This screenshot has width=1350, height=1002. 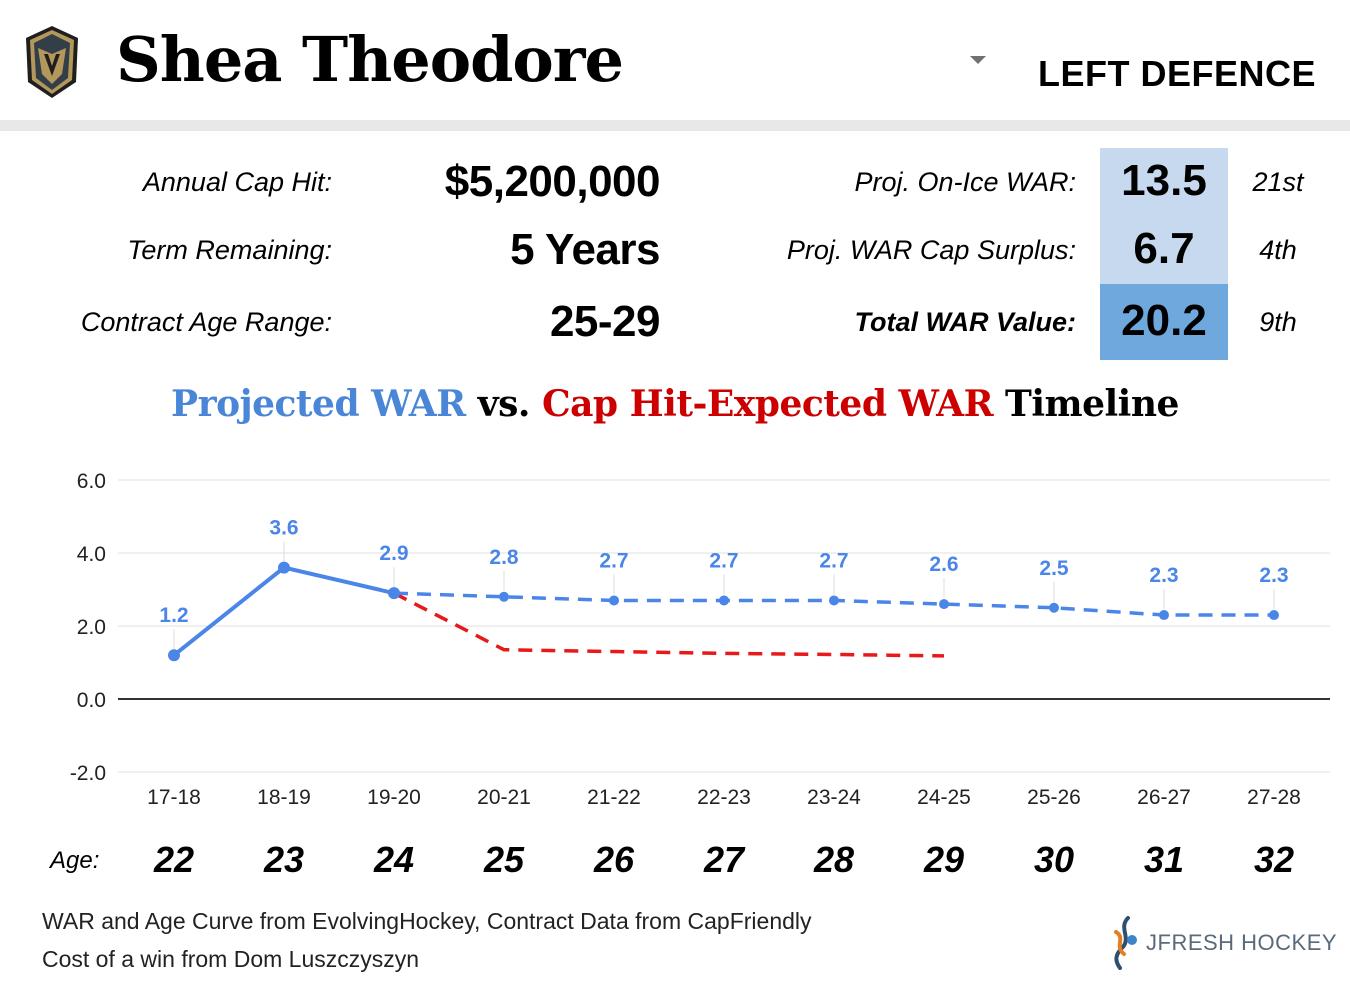 I want to click on age-range-label: Contract Age Range:, so click(x=206, y=322).